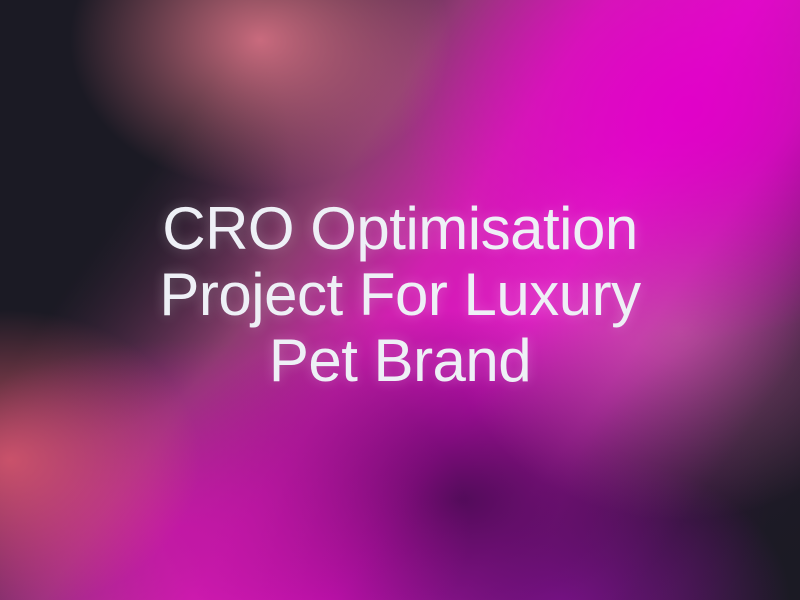 The height and width of the screenshot is (600, 800). Describe the element at coordinates (400, 228) in the screenshot. I see `title-line-1: CRO Optimisation` at that location.